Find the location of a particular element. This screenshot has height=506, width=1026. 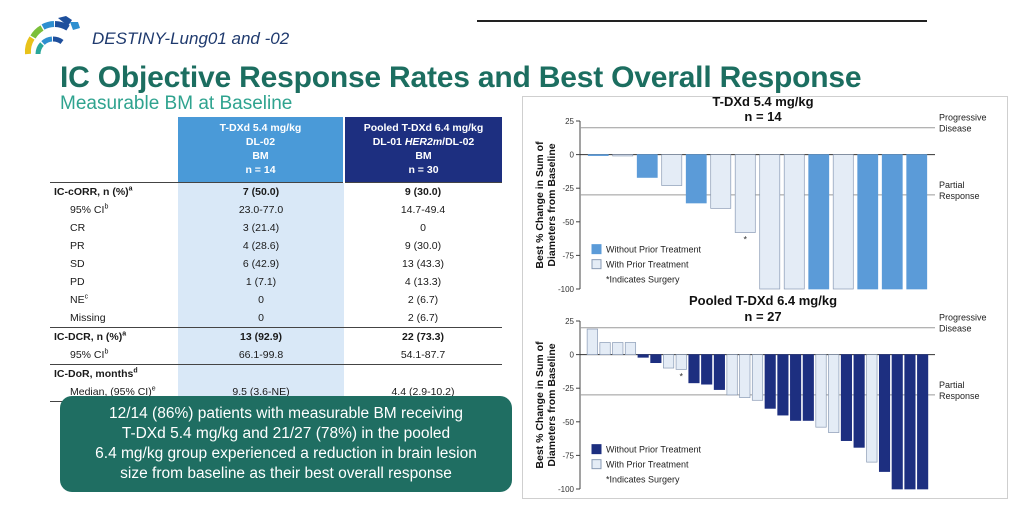

col1-header-line: BM is located at coordinates (260, 156).